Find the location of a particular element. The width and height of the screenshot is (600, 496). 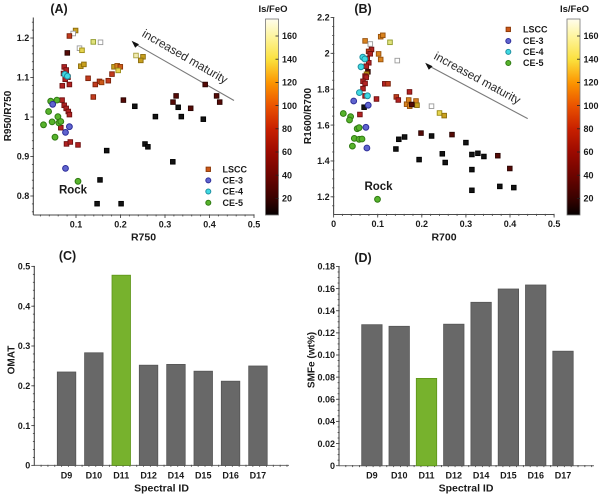

svg-text: SMFe (wt%) is located at coordinates (312, 360).